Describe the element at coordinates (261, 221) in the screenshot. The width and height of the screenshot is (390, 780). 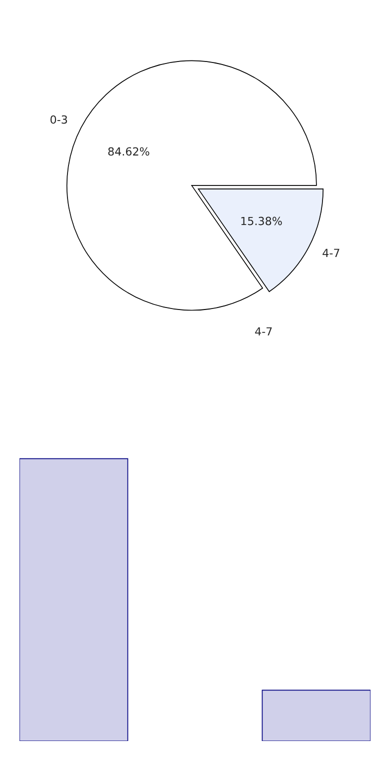
I see `data-label: 15.38%` at that location.